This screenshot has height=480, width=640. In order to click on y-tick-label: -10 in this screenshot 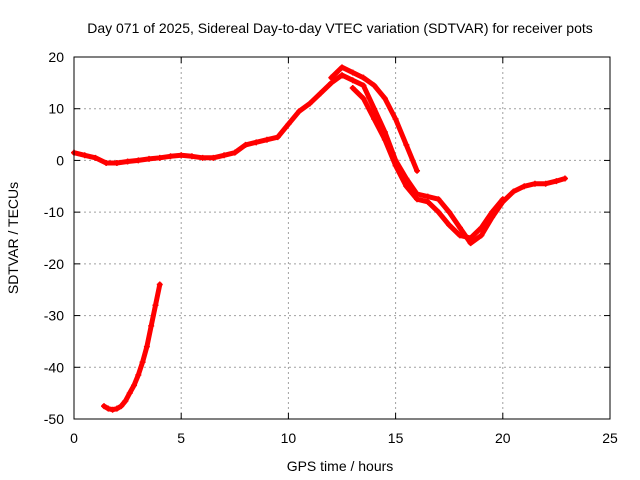, I will do `click(54, 212)`.